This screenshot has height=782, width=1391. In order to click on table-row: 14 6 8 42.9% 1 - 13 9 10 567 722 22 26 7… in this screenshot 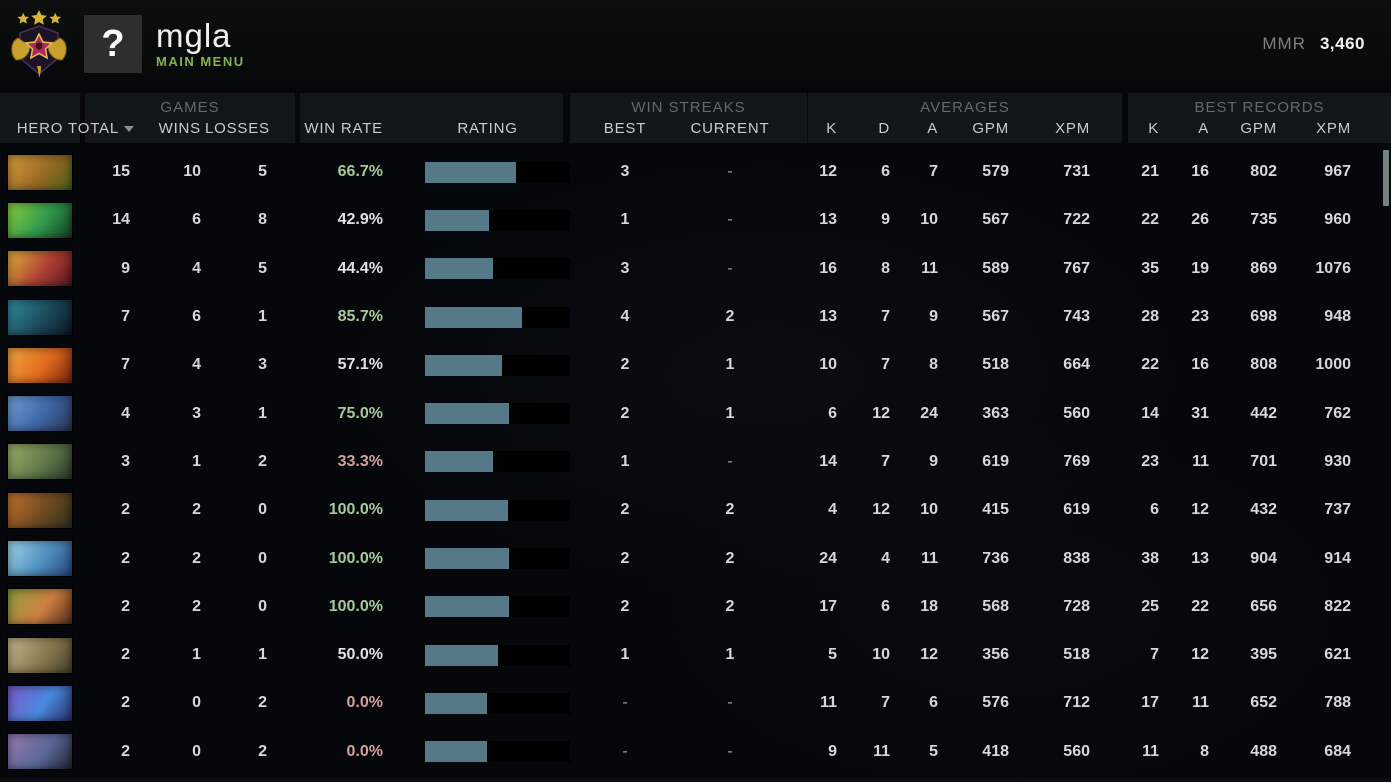, I will do `click(695, 220)`.